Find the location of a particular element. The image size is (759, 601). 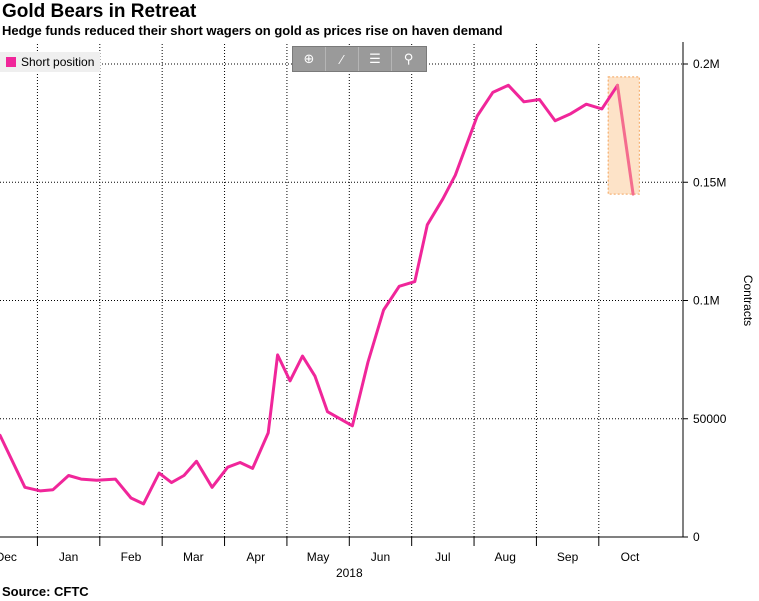

draw-button: ⁄ is located at coordinates (342, 59).